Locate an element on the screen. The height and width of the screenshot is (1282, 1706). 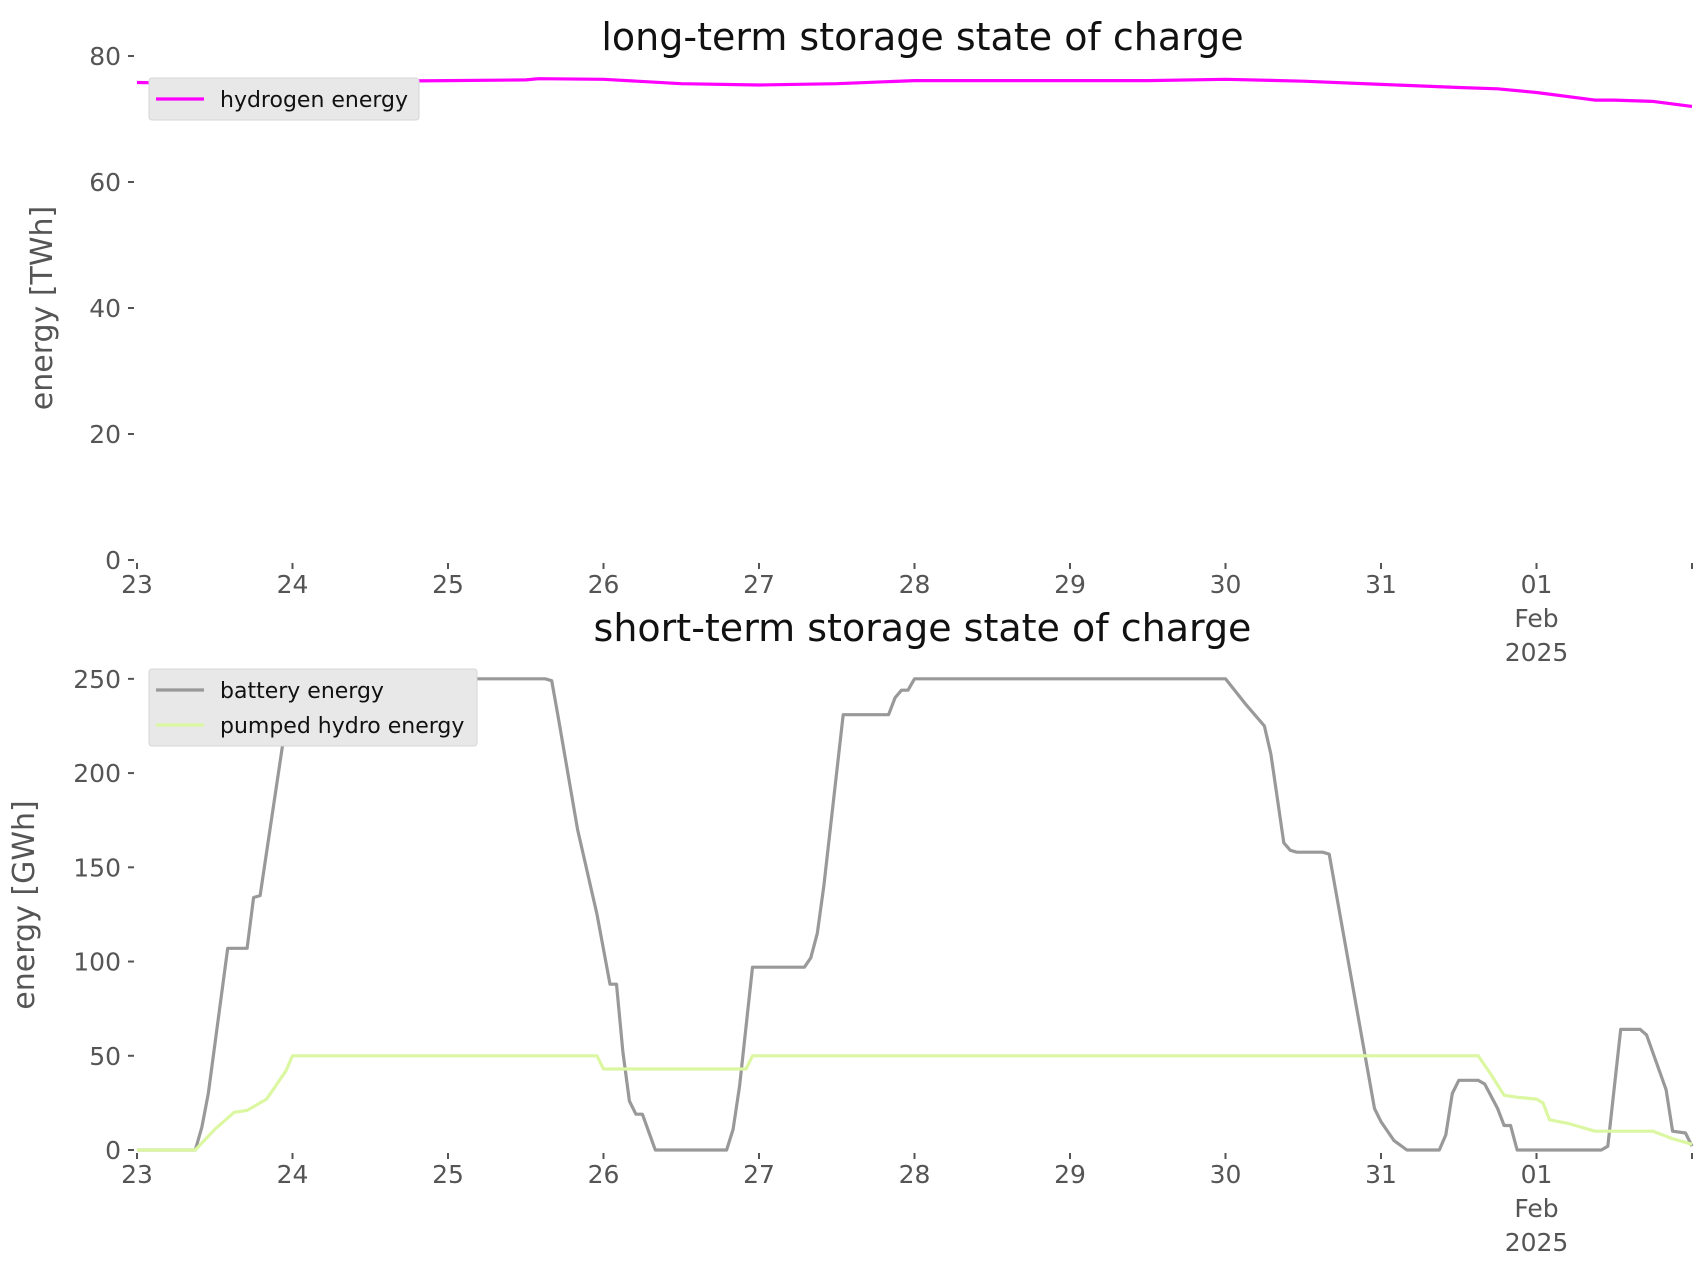
y-tick-label: 250 is located at coordinates (97, 679).